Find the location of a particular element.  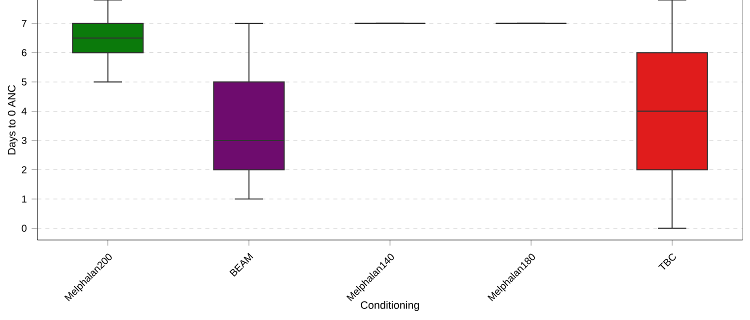

y-tick-label: 0 is located at coordinates (24, 228).